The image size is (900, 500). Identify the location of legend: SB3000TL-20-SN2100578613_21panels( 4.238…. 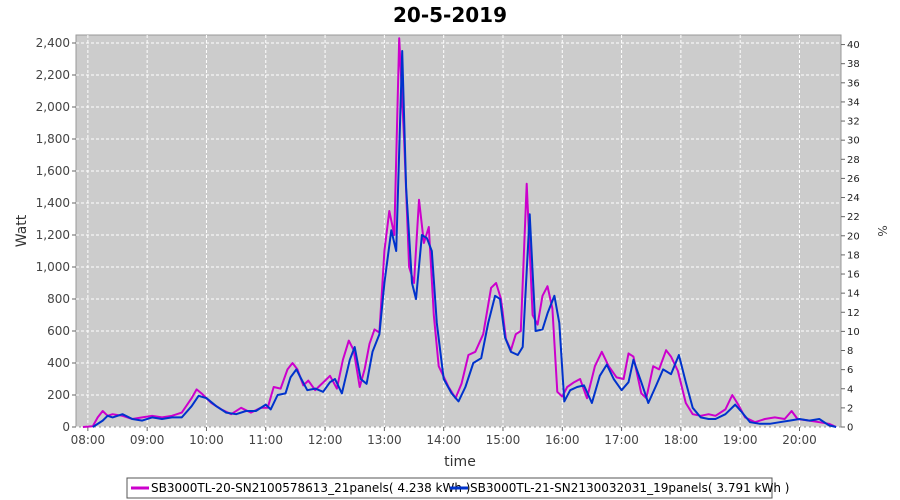
(457, 488).